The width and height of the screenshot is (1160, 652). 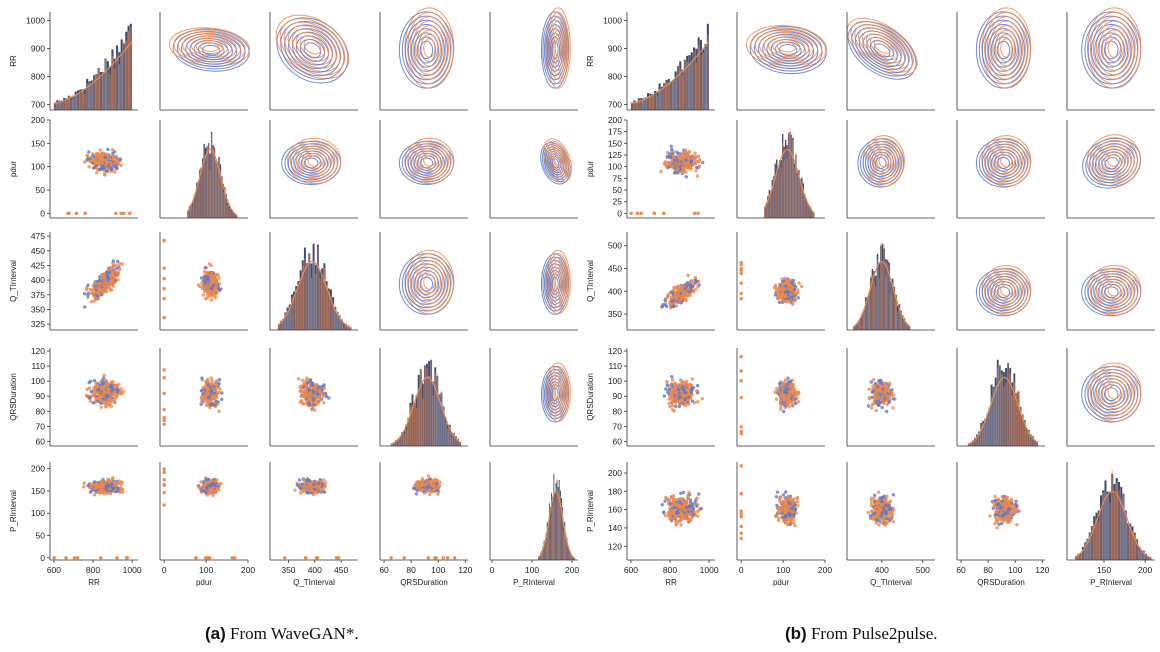 What do you see at coordinates (203, 281) in the screenshot?
I see `cell-a-Q_TInterval-pdur` at bounding box center [203, 281].